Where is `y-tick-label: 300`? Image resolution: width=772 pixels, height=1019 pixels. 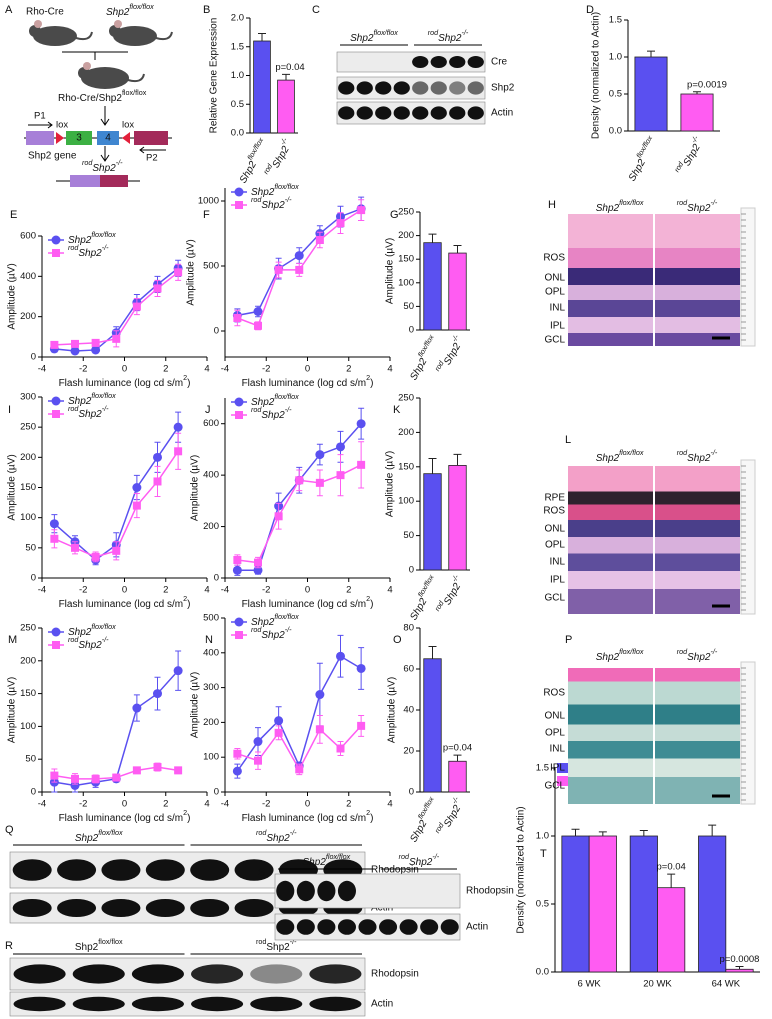
y-tick-label: 300 is located at coordinates (28, 397).